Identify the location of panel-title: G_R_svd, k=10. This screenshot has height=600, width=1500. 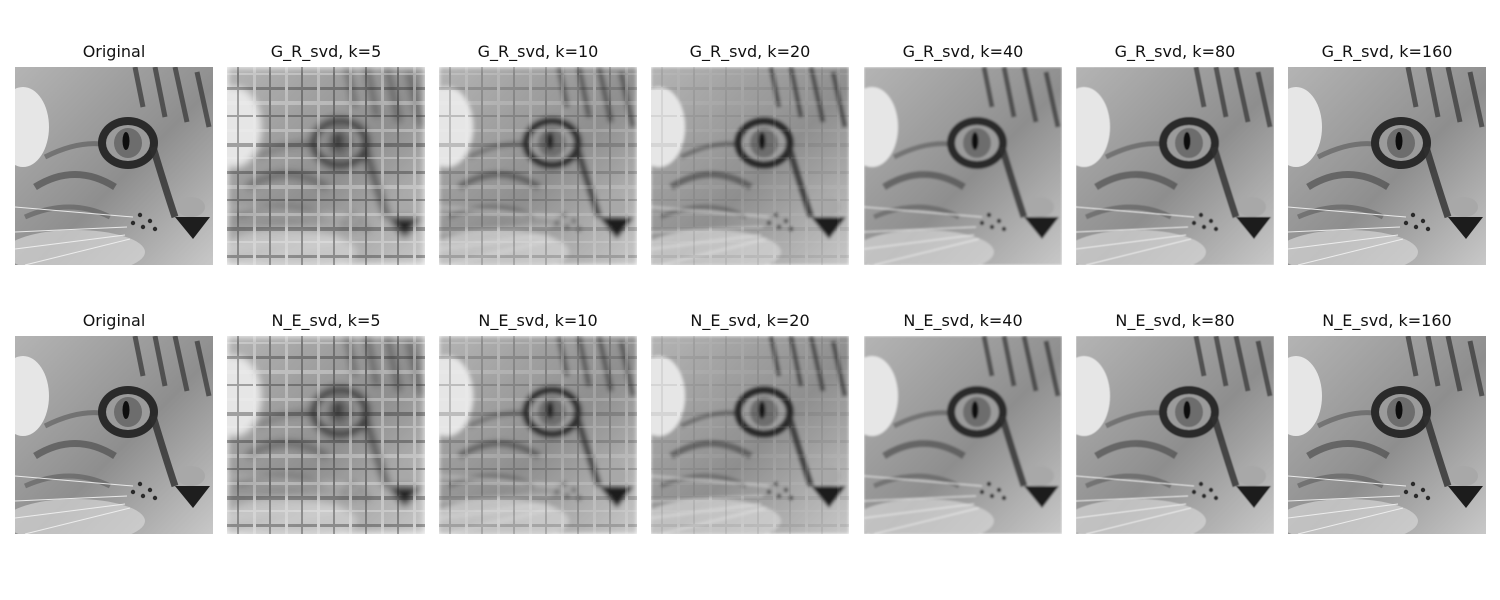
(538, 51).